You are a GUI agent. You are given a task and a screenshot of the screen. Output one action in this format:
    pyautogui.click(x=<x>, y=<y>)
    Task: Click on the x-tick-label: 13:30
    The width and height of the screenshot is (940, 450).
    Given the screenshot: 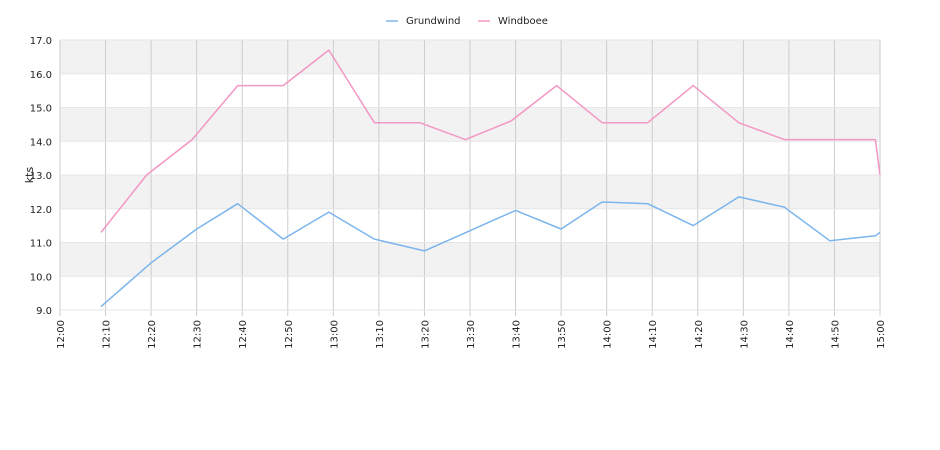 What is the action you would take?
    pyautogui.click(x=471, y=334)
    